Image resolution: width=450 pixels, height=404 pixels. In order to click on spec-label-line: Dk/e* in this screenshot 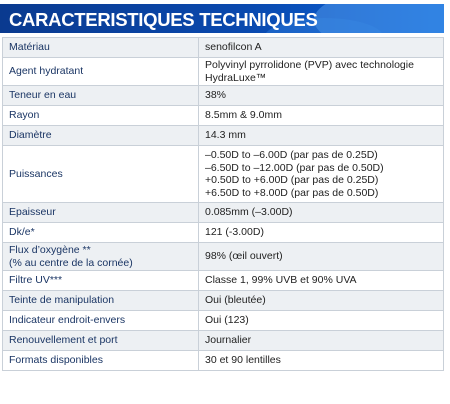, I will do `click(22, 232)`.